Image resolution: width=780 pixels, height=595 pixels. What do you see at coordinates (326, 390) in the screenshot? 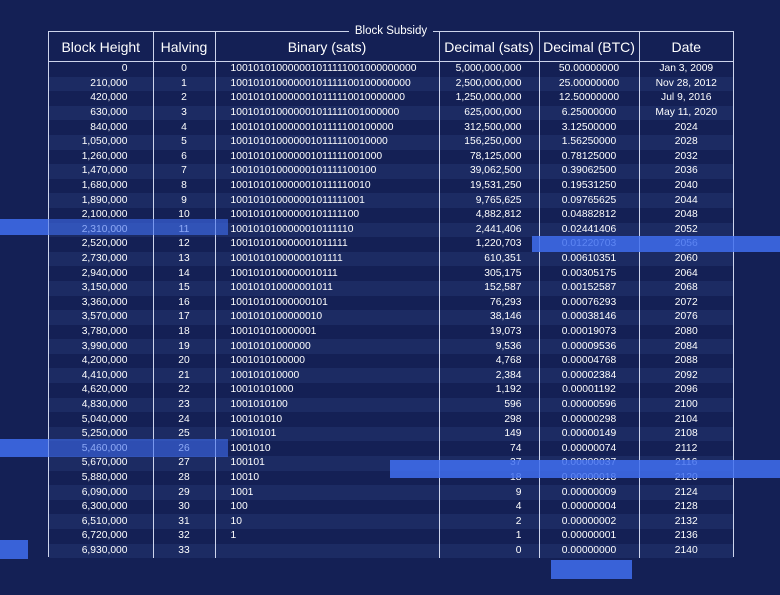
I see `cell-binary-sats: 10010101000` at bounding box center [326, 390].